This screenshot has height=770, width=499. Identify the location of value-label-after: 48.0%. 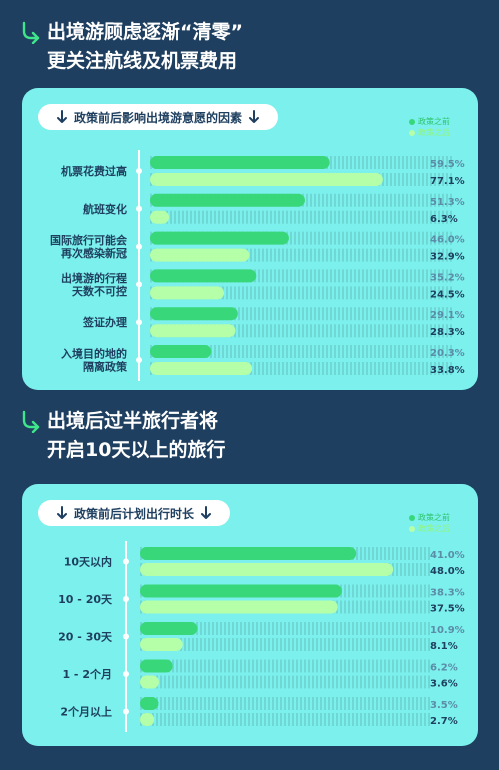
(447, 571).